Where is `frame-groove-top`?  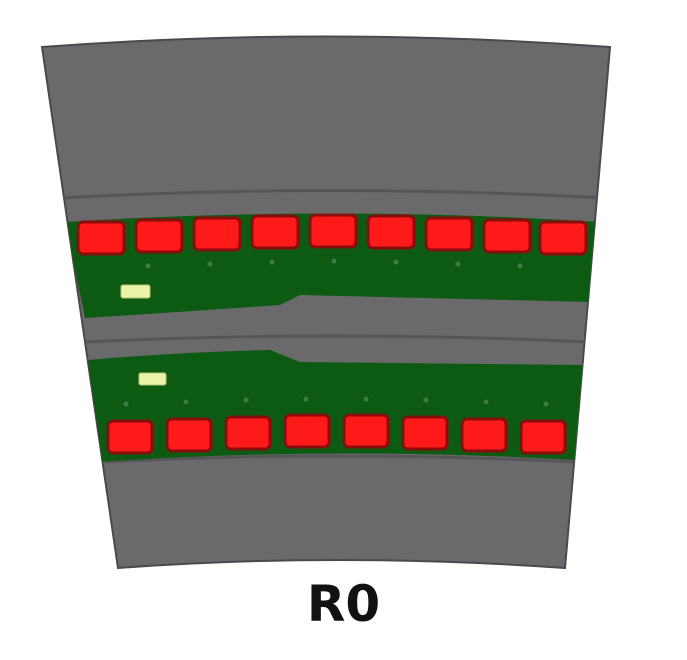 frame-groove-top is located at coordinates (332, 194).